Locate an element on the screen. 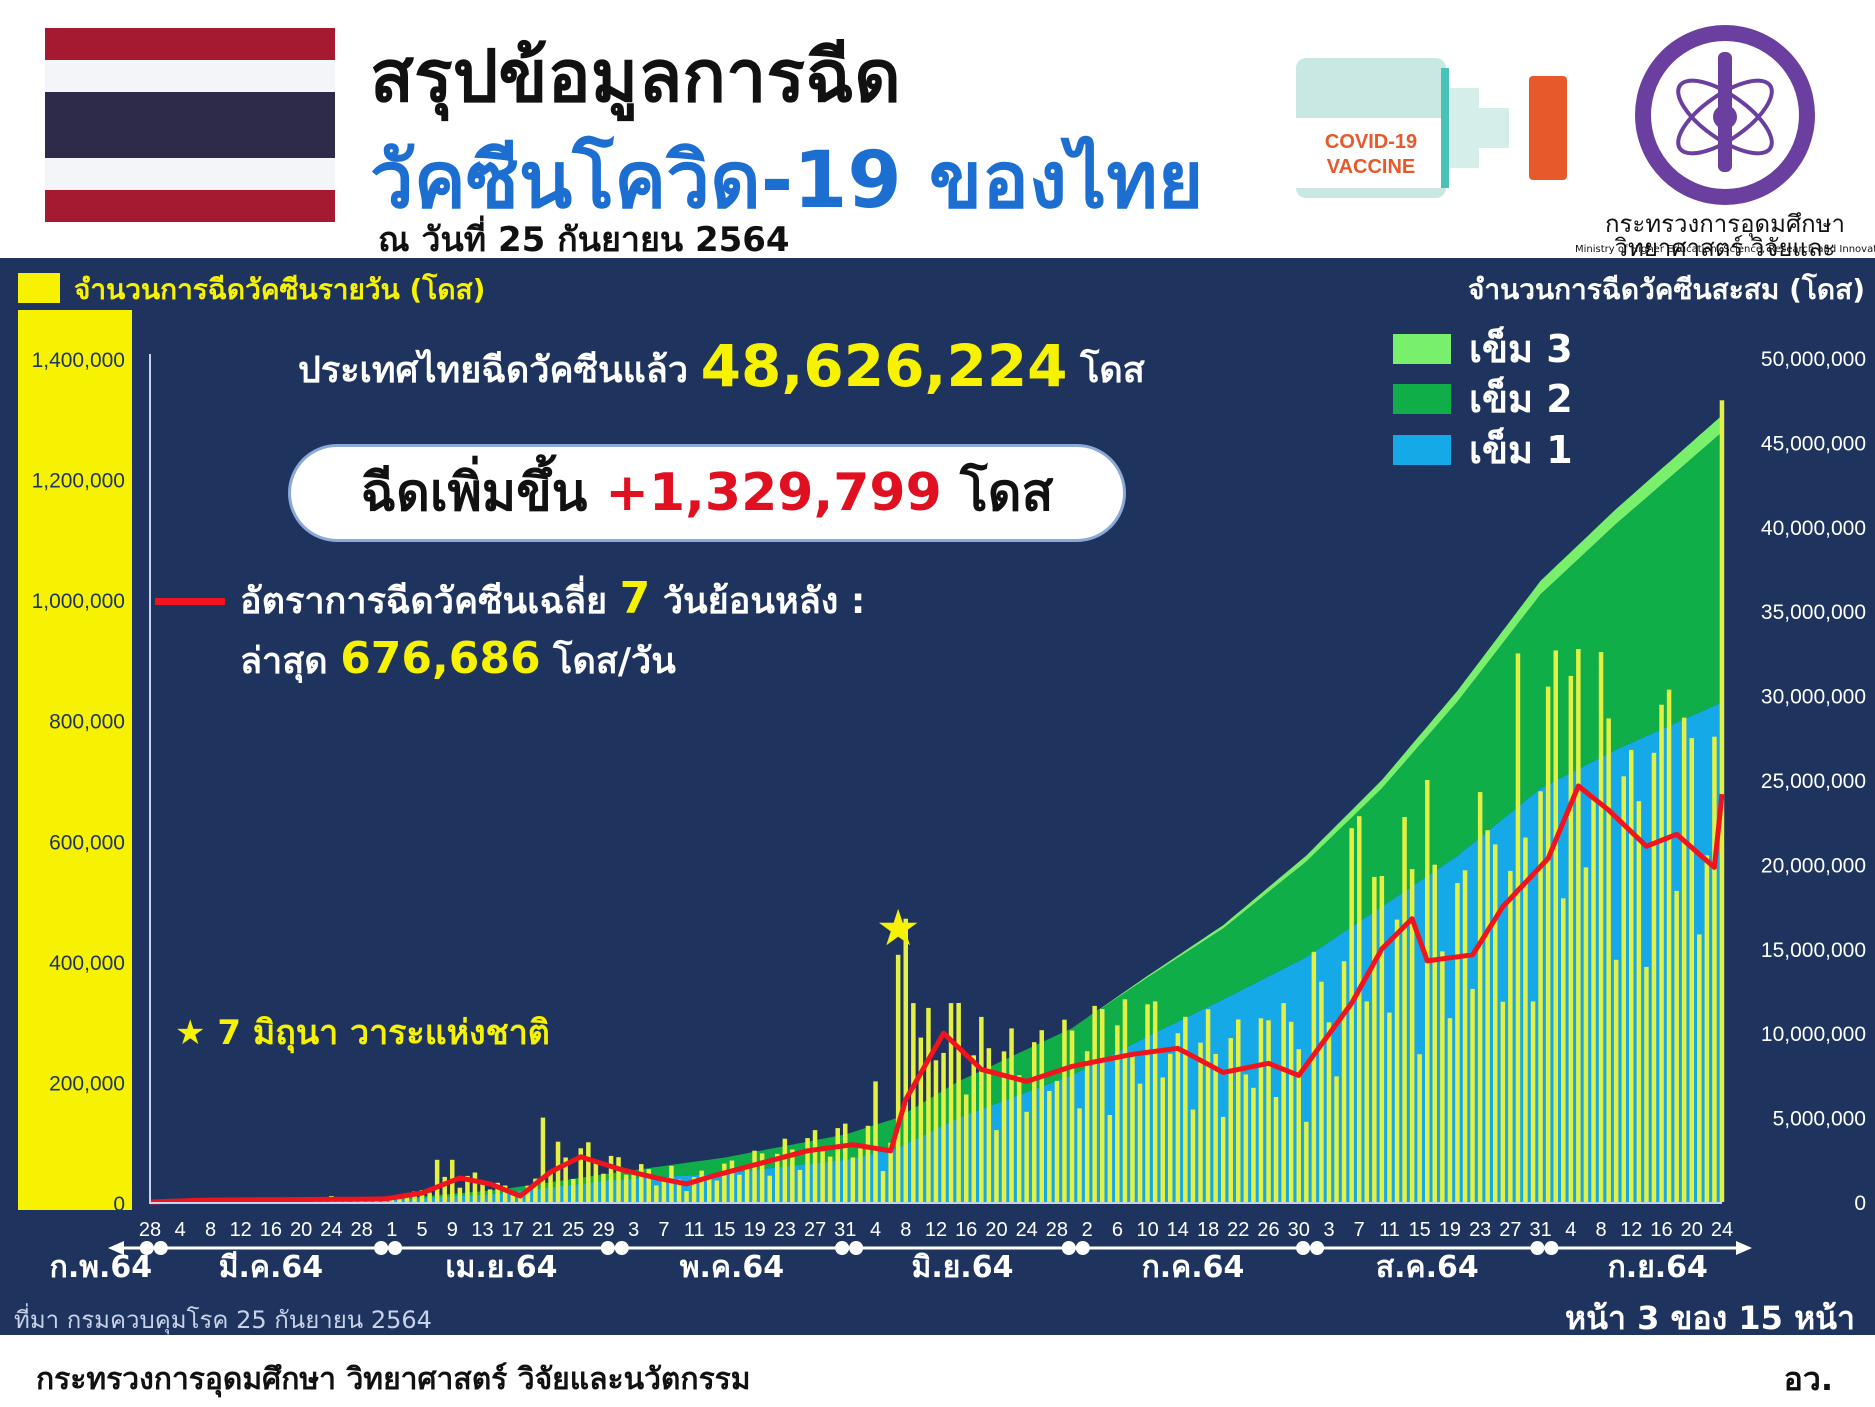 This screenshot has width=1875, height=1407. y-left-tick: 1,200,000 is located at coordinates (78, 481).